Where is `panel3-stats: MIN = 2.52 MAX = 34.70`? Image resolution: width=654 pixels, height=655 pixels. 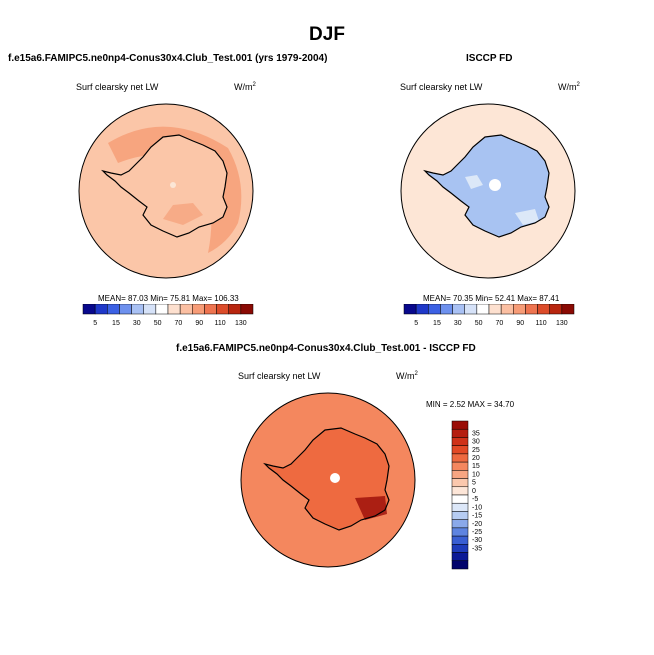 panel3-stats: MIN = 2.52 MAX = 34.70 is located at coordinates (470, 404).